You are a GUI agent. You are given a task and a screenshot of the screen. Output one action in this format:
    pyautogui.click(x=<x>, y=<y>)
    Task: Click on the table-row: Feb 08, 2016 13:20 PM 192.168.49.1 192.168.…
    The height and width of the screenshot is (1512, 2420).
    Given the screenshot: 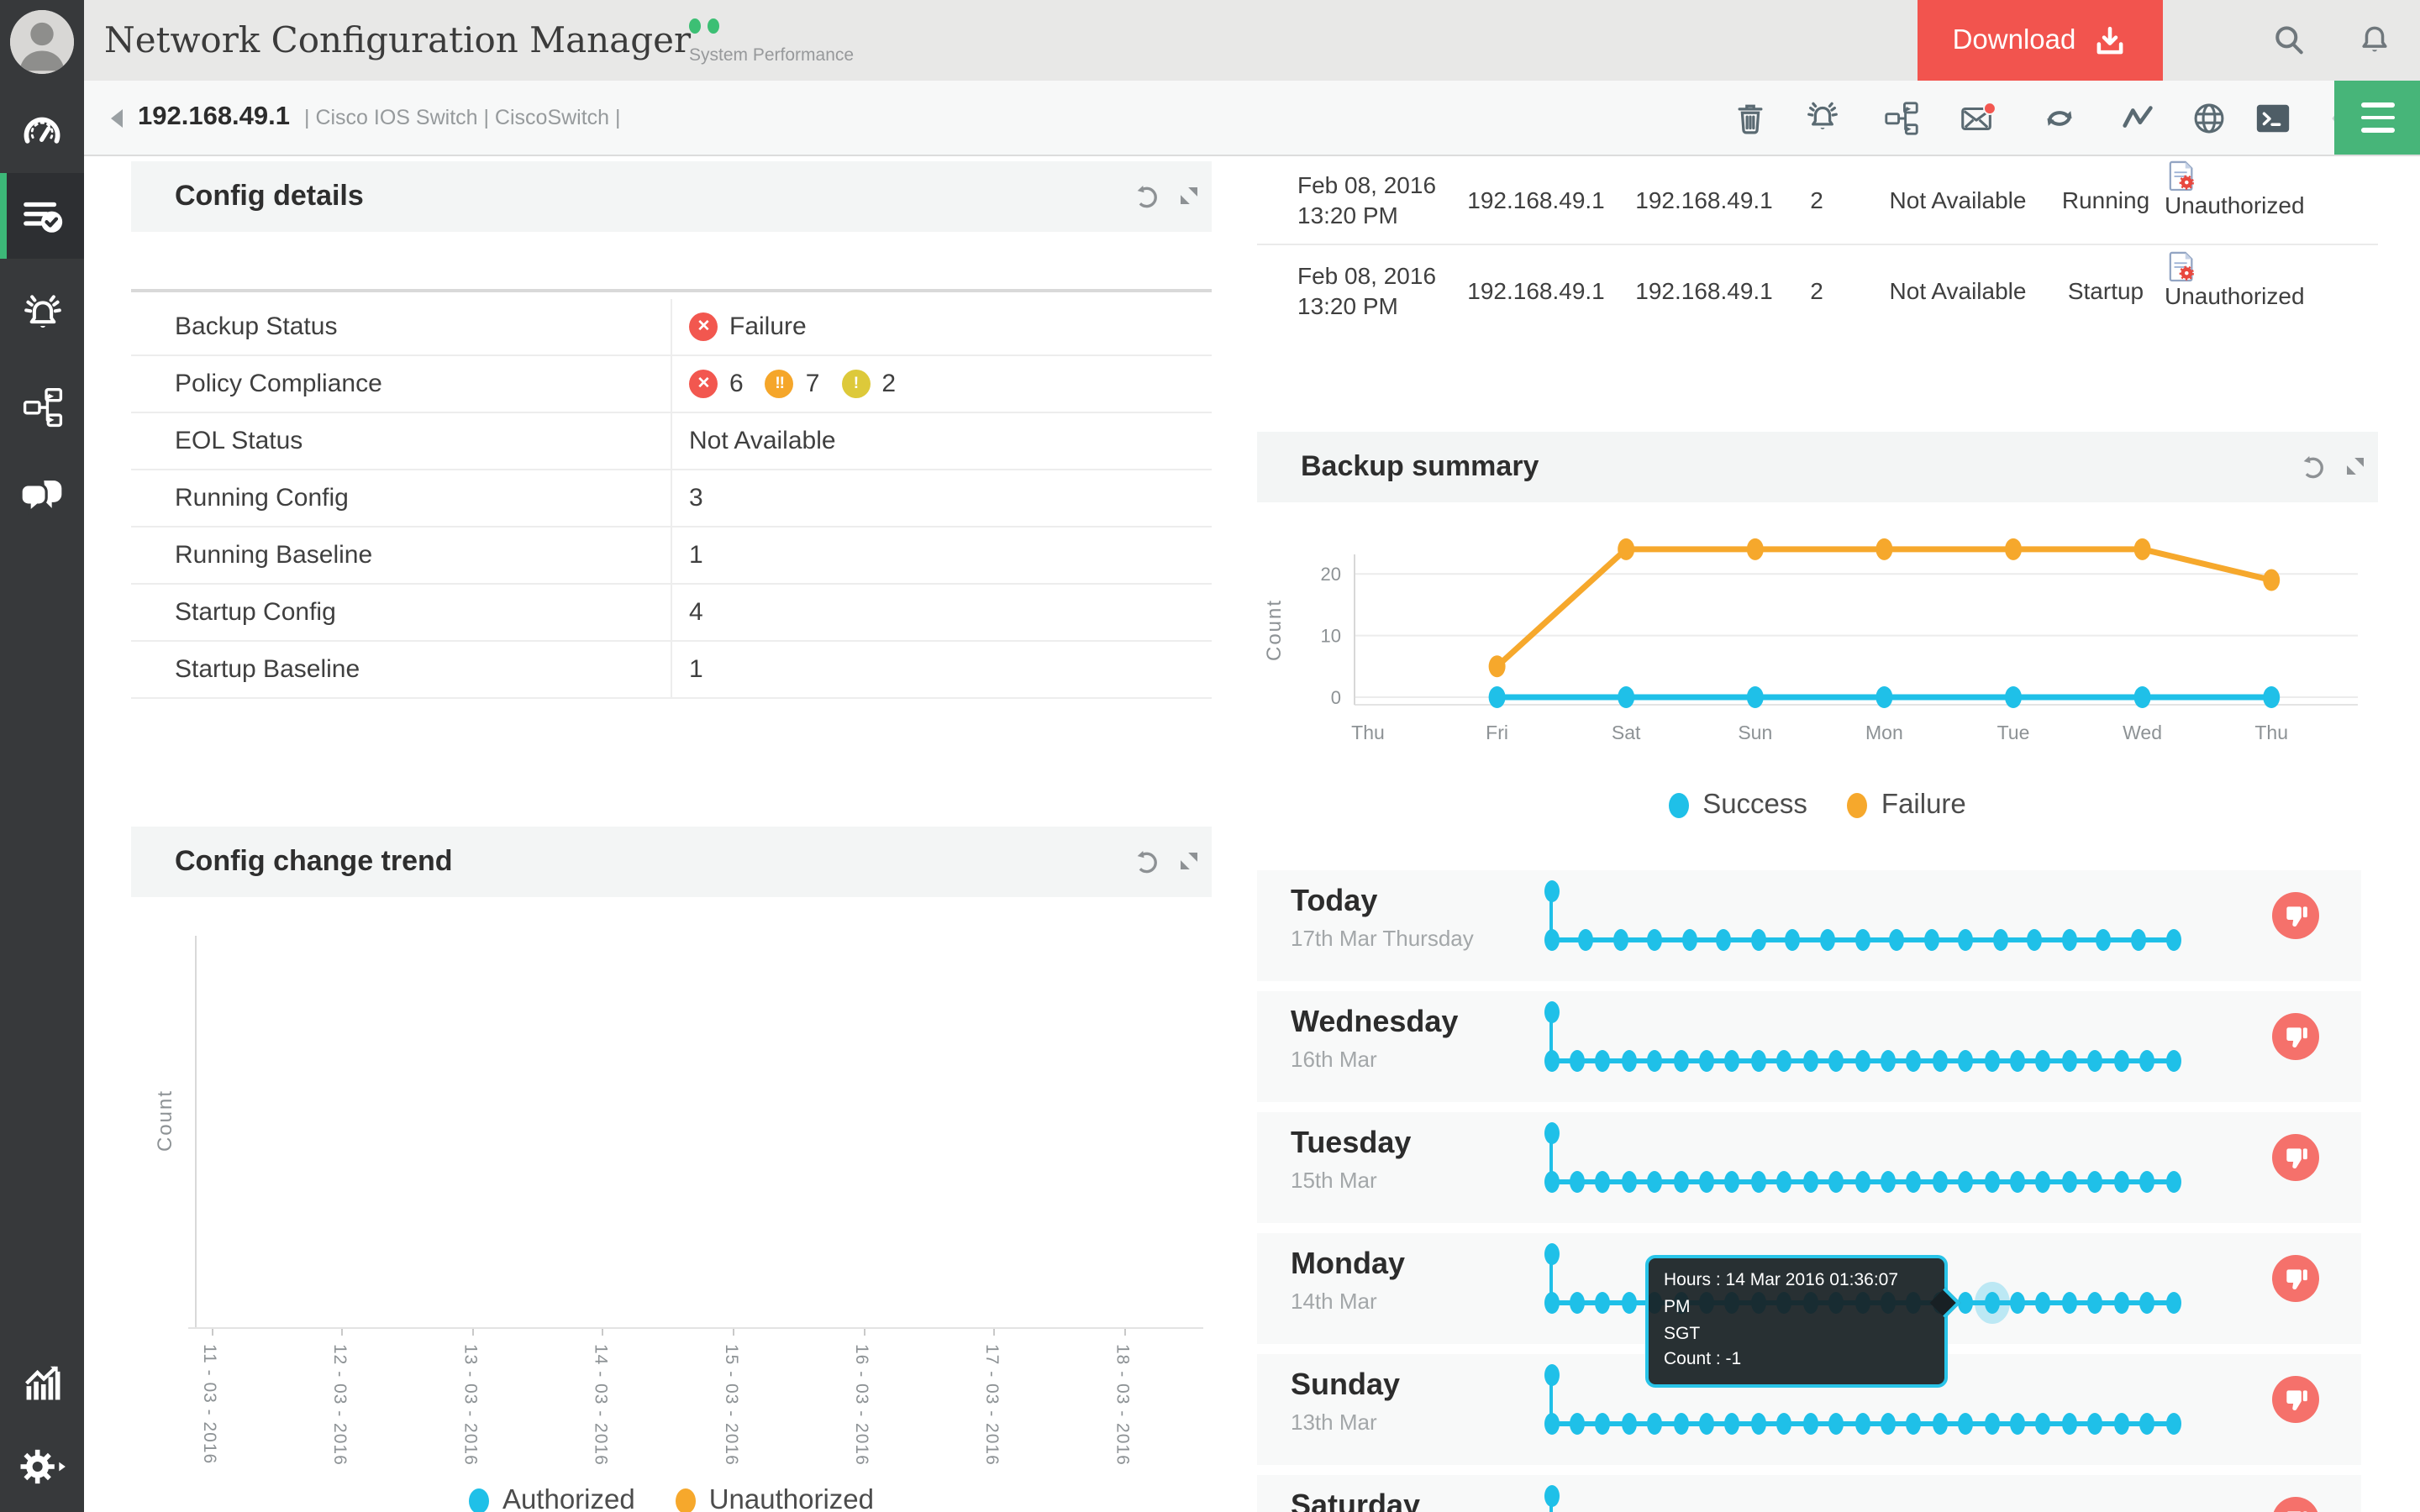 What is the action you would take?
    pyautogui.click(x=1817, y=290)
    